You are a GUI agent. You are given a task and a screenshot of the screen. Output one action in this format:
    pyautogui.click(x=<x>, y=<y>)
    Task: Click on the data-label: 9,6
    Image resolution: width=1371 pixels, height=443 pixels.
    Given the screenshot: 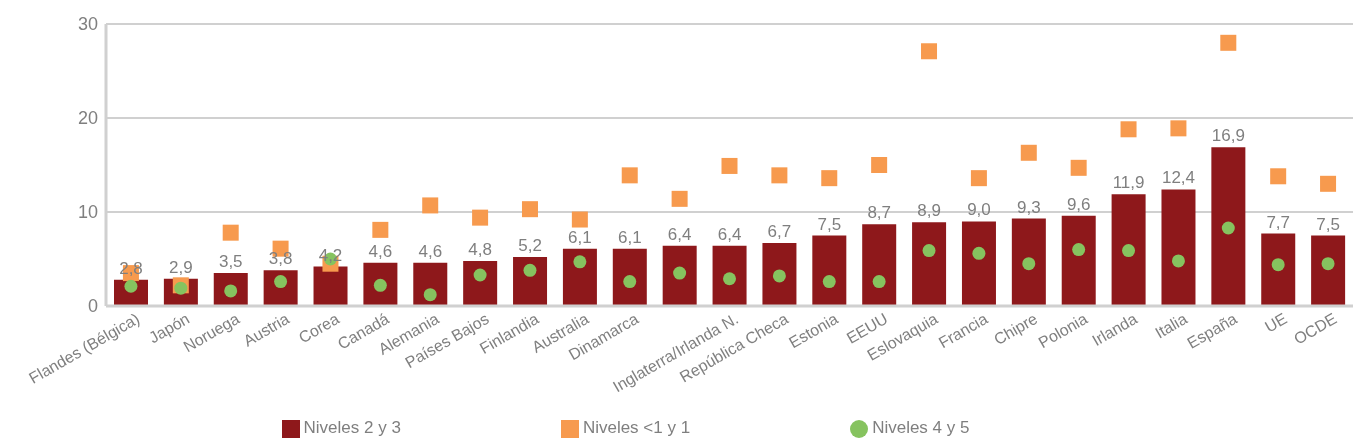 What is the action you would take?
    pyautogui.click(x=1078, y=204)
    